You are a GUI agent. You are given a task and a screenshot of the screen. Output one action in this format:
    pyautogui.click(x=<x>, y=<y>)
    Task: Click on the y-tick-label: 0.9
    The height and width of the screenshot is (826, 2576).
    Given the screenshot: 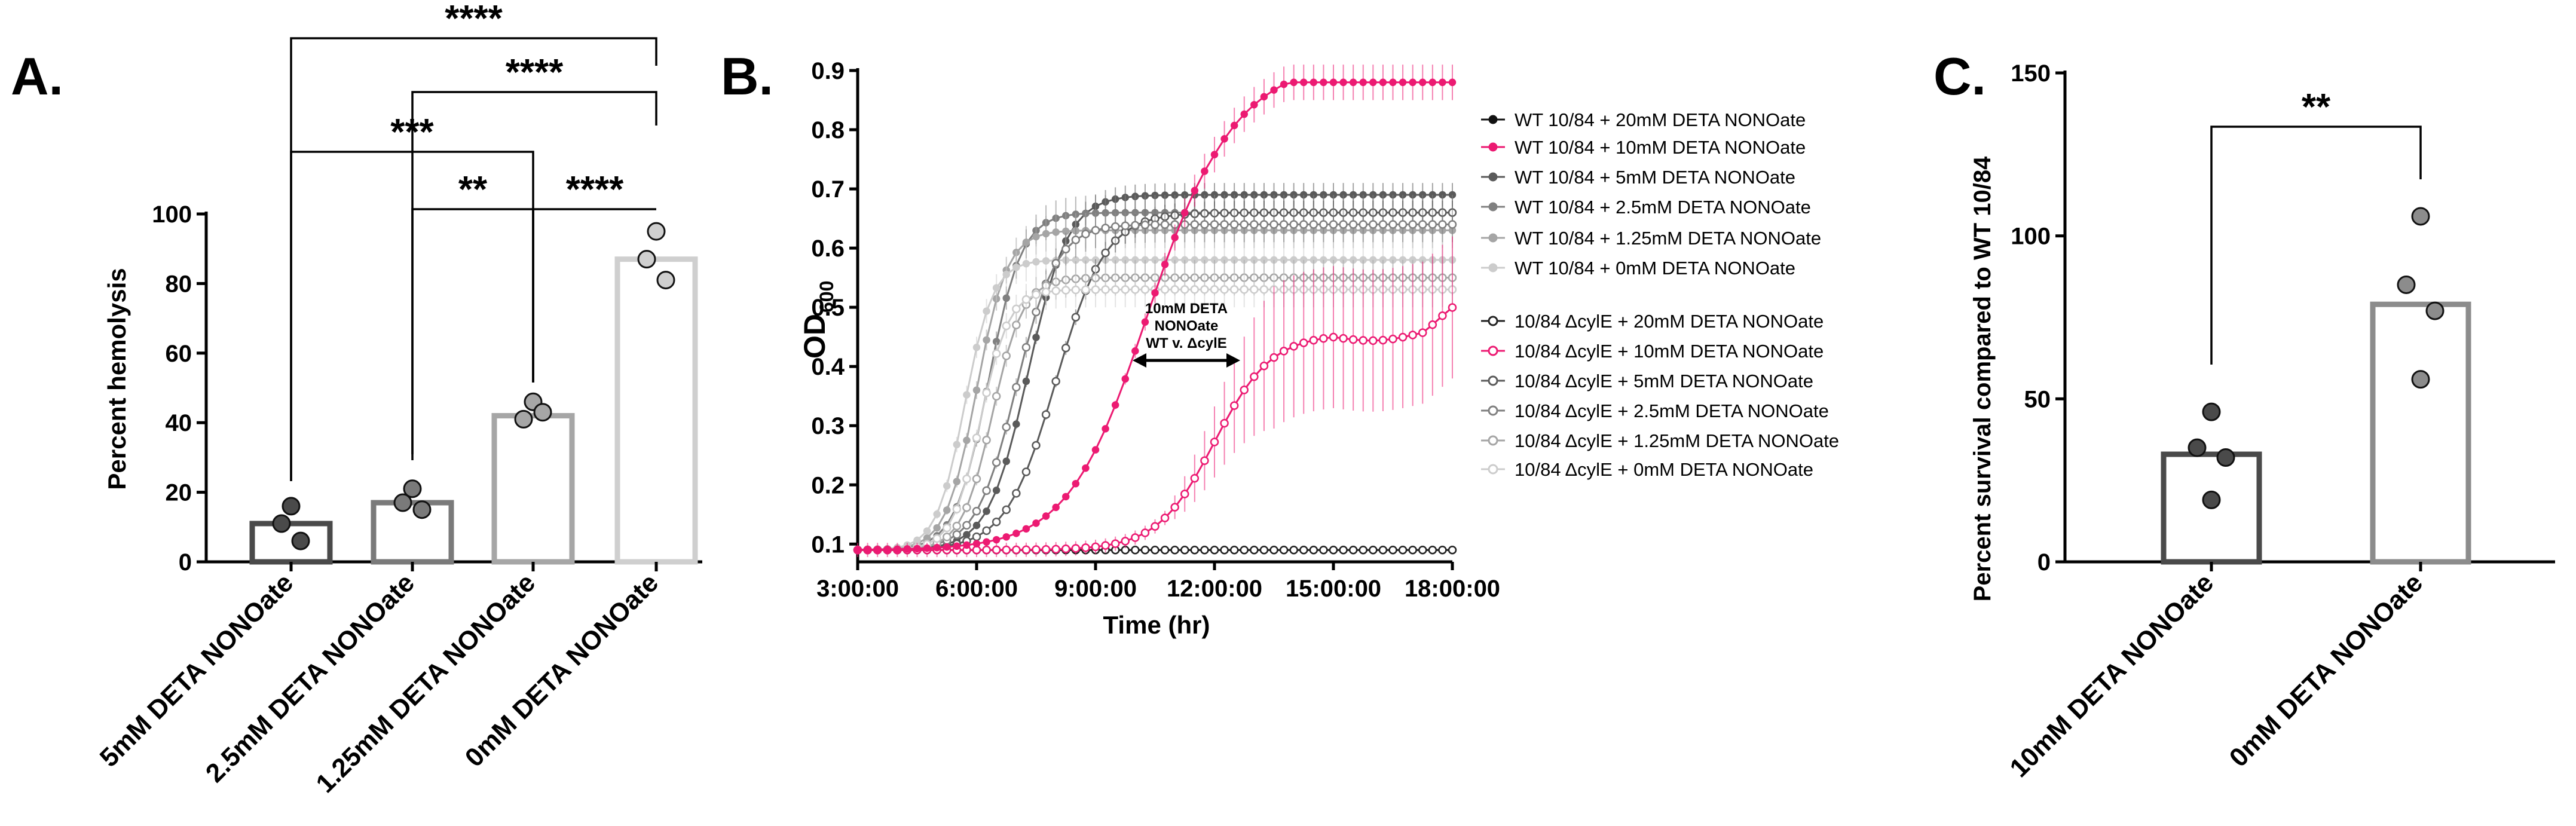 What is the action you would take?
    pyautogui.click(x=828, y=71)
    